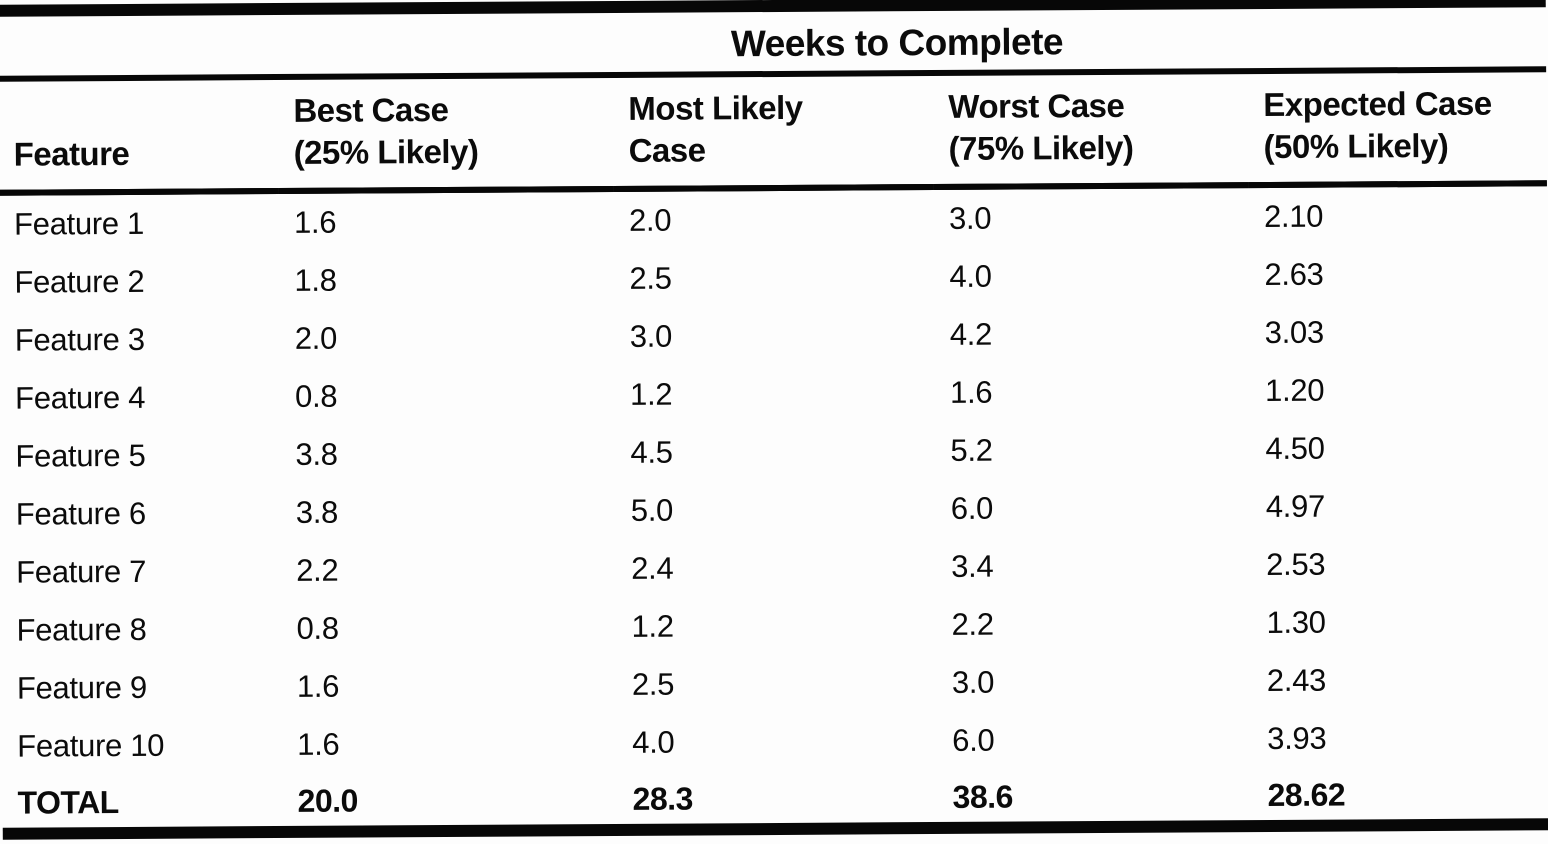  Describe the element at coordinates (81, 571) in the screenshot. I see `feature-name-cell: Feature 7` at that location.